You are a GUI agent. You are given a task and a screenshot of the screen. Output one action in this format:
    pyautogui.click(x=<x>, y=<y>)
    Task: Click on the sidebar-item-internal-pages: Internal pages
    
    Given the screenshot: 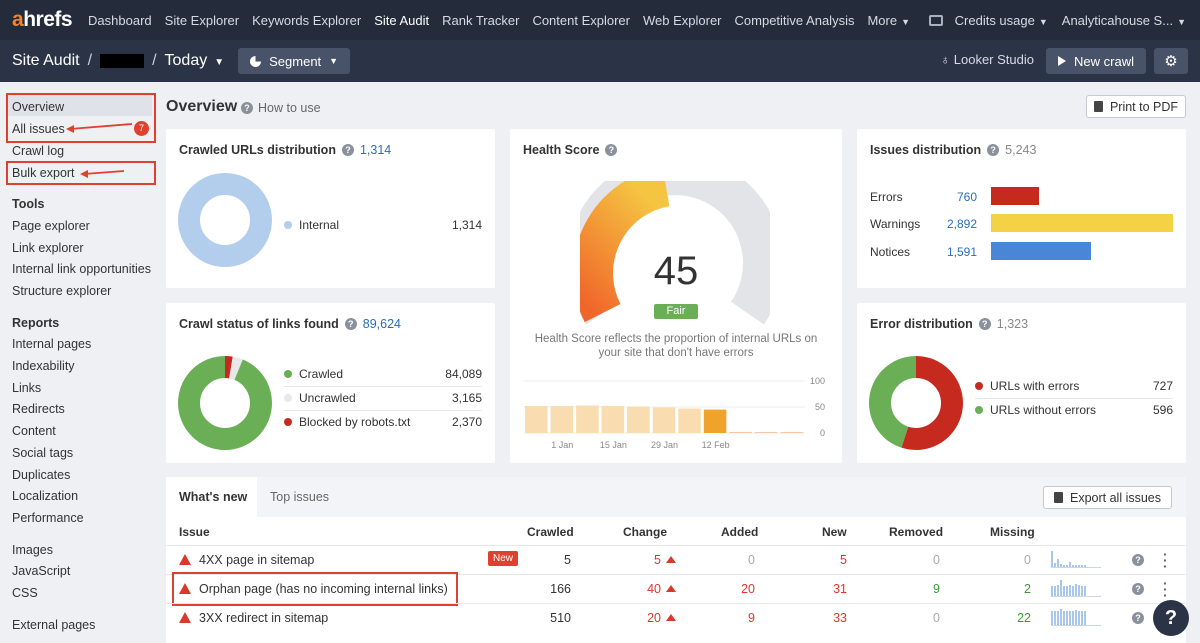 What is the action you would take?
    pyautogui.click(x=52, y=344)
    